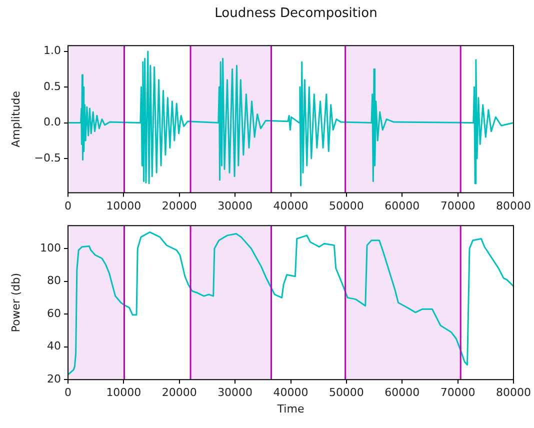  I want to click on y-tick-label: 20, so click(54, 379).